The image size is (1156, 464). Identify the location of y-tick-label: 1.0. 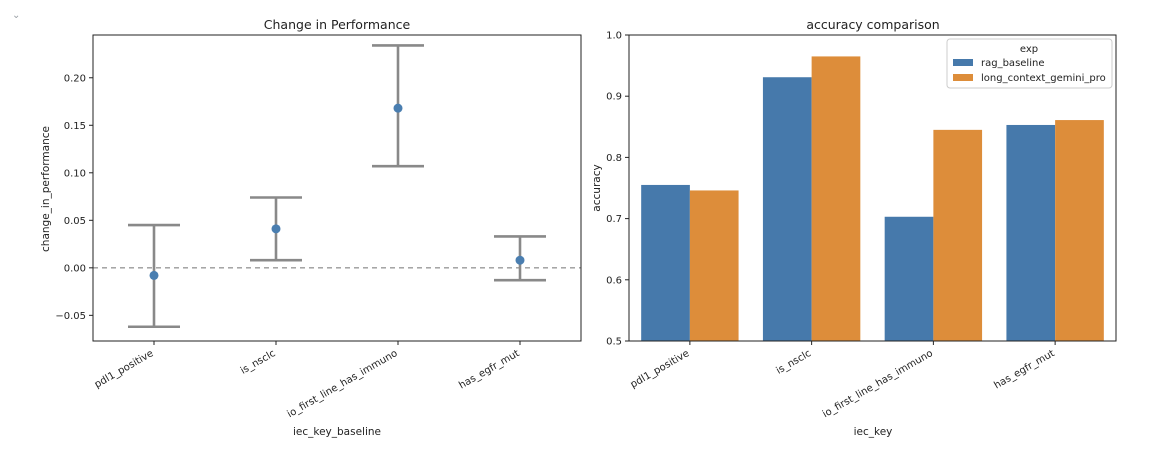
(614, 36).